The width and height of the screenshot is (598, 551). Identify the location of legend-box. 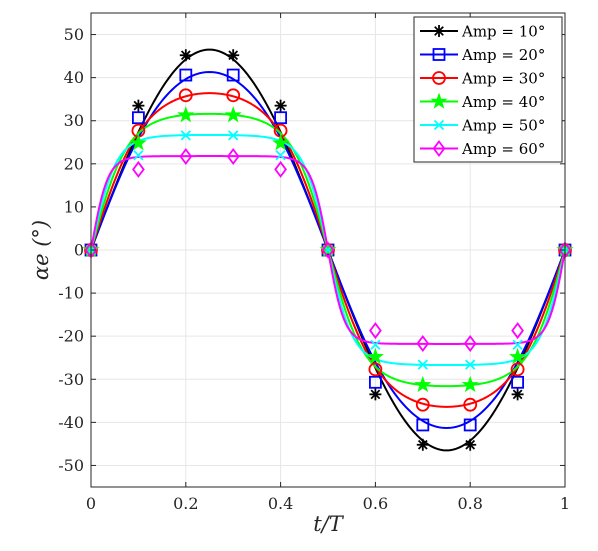
(488, 89).